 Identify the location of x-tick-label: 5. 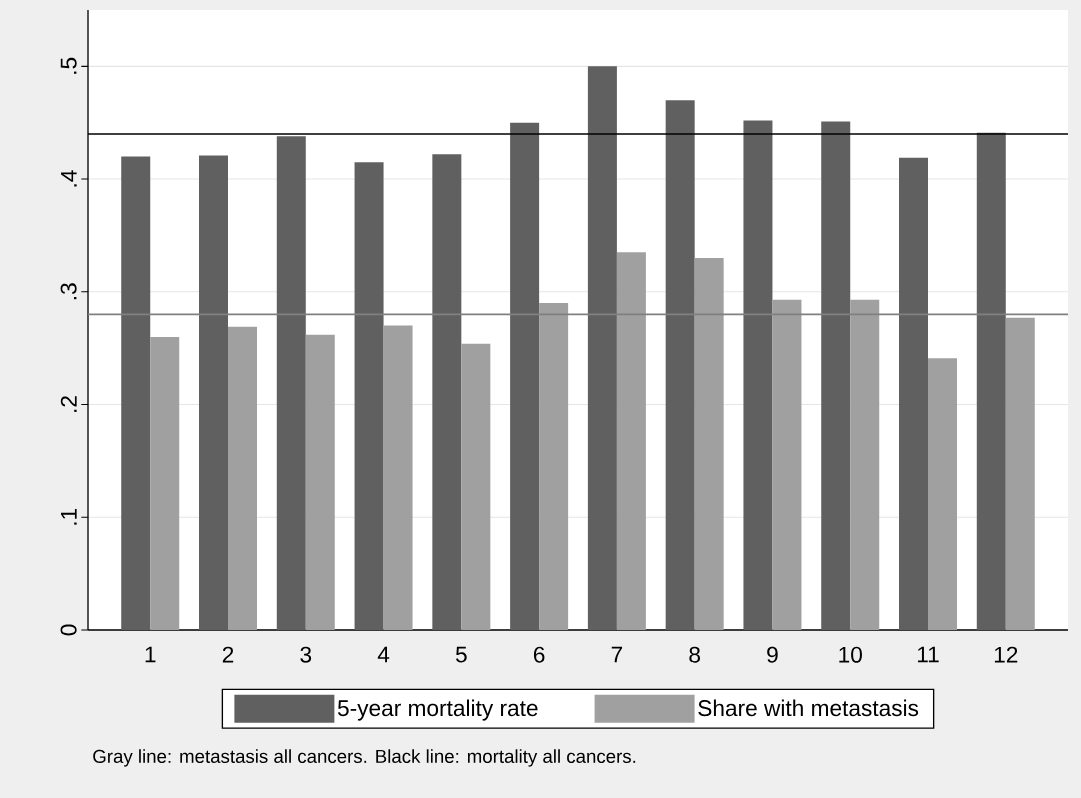
(461, 654).